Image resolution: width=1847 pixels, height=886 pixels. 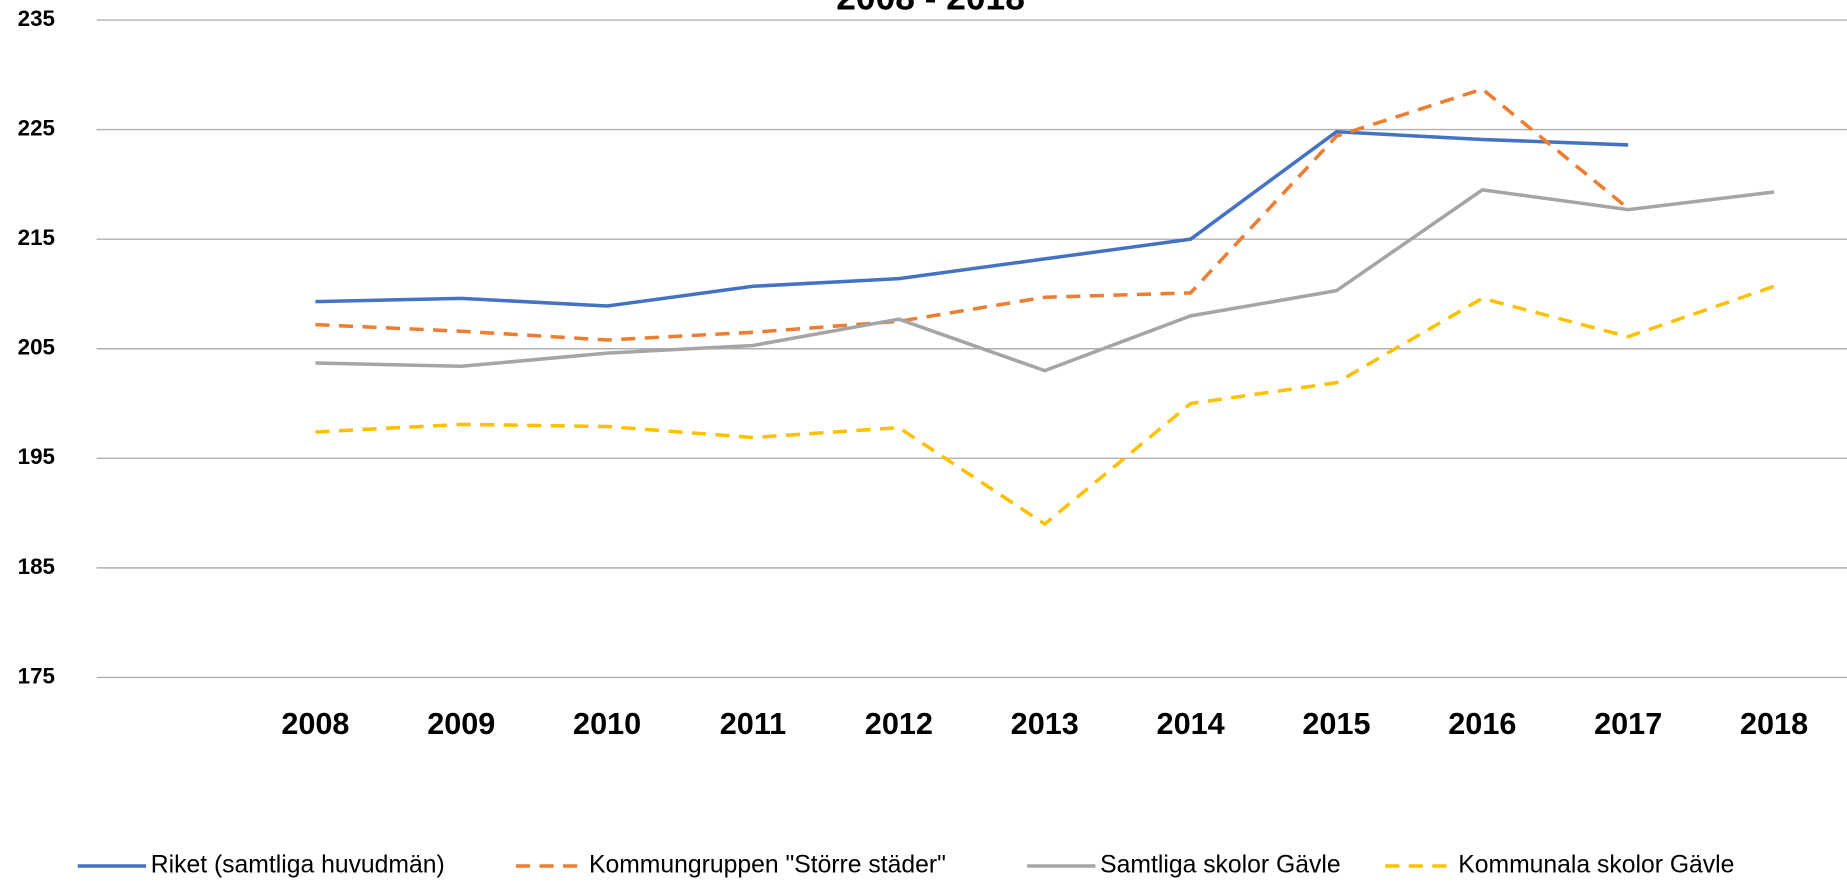 I want to click on legend-label: Kommunala skolor Gävle, so click(x=1596, y=865).